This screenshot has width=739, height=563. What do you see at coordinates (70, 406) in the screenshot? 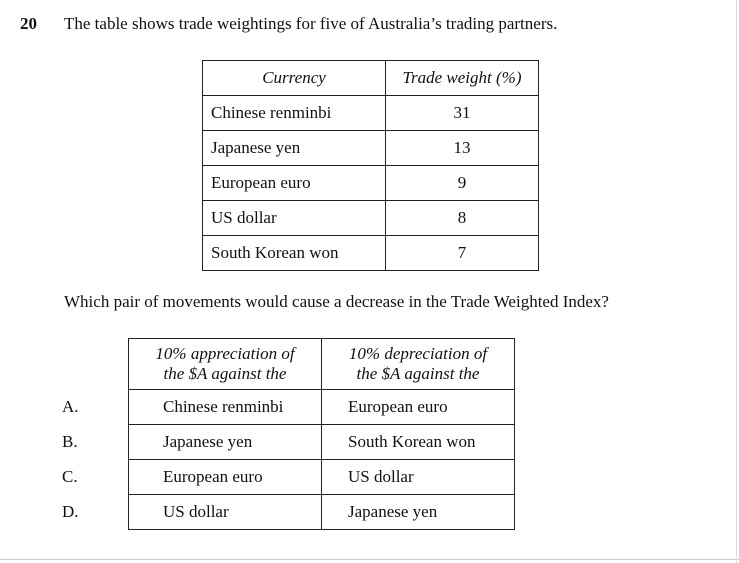
I see `option-label: A.` at bounding box center [70, 406].